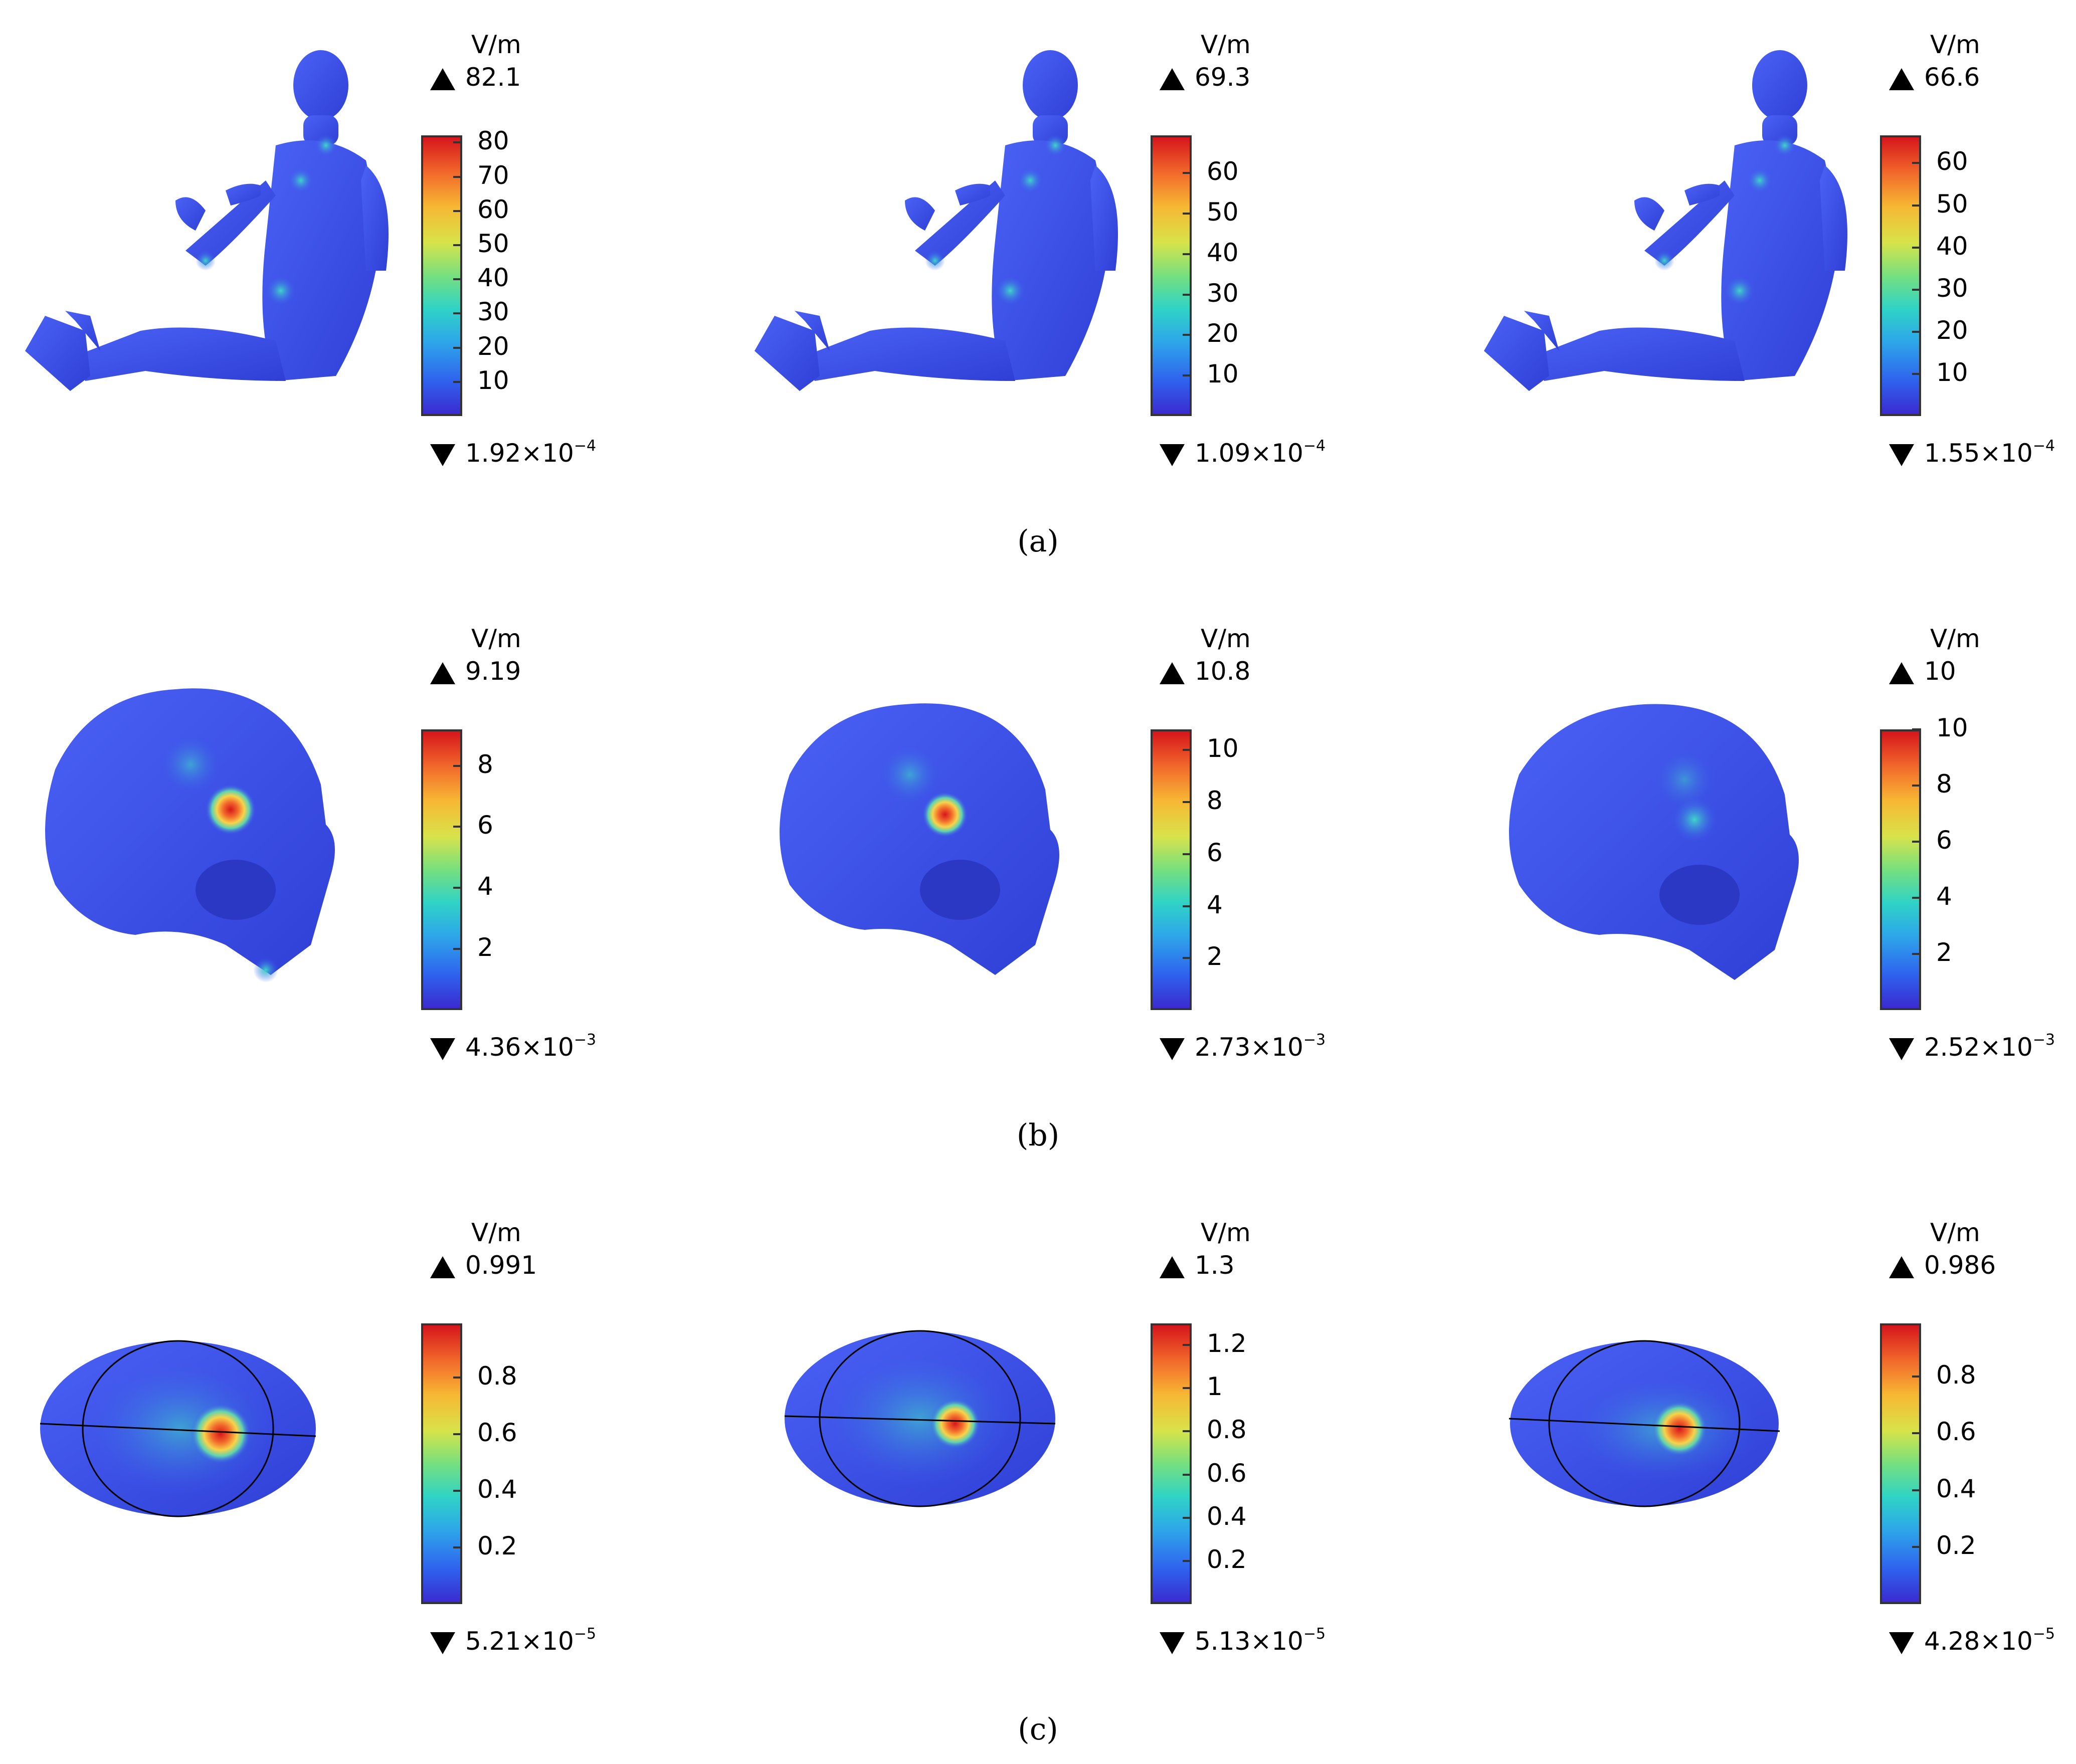  What do you see at coordinates (1090, 849) in the screenshot?
I see `panel-b2: V/m 10.8 2.73×10−3 10 8 6 4 2` at bounding box center [1090, 849].